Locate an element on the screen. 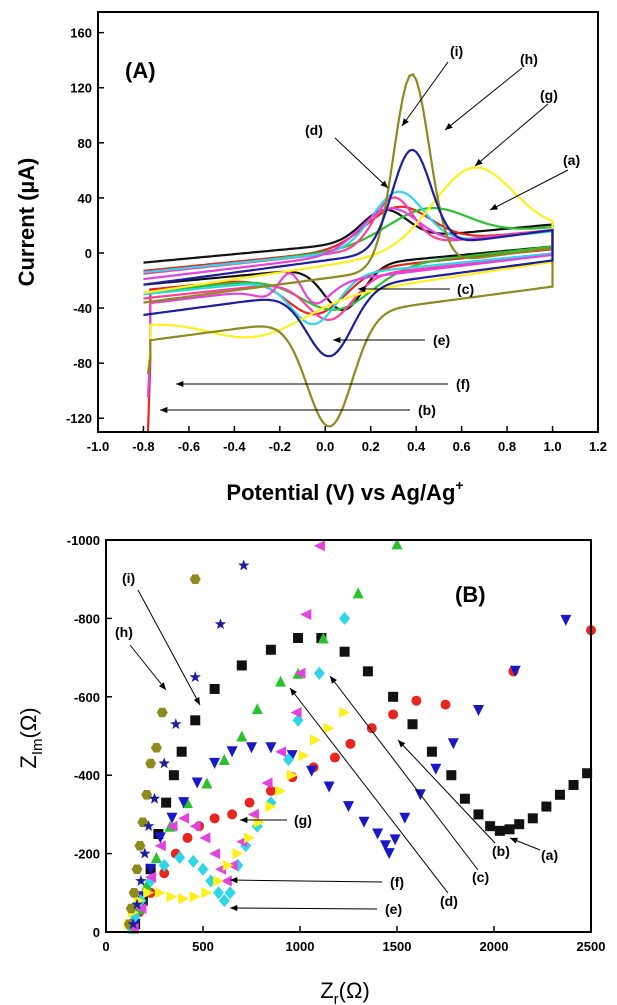  chart-a-xtick-label: 0.8 is located at coordinates (507, 446).